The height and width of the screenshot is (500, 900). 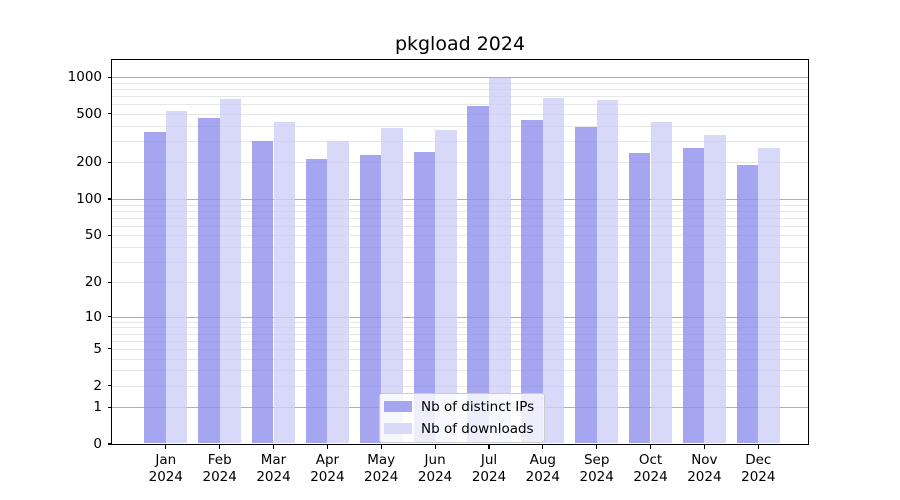 What do you see at coordinates (370, 299) in the screenshot?
I see `bar-may-ips` at bounding box center [370, 299].